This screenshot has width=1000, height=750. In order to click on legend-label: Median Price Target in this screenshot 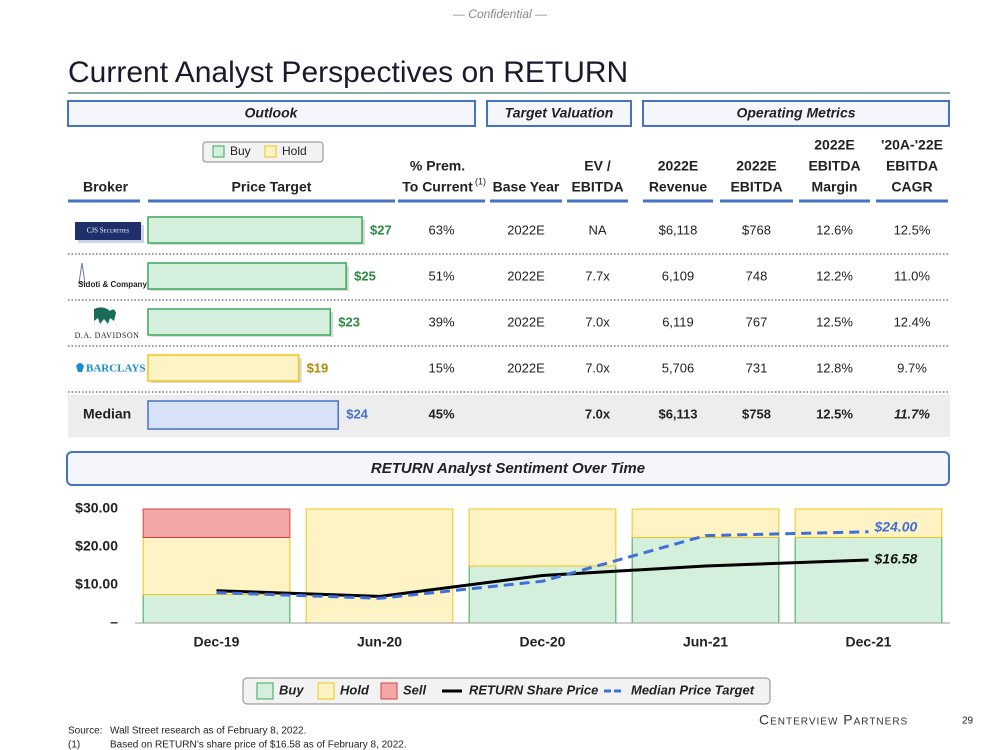, I will do `click(693, 689)`.